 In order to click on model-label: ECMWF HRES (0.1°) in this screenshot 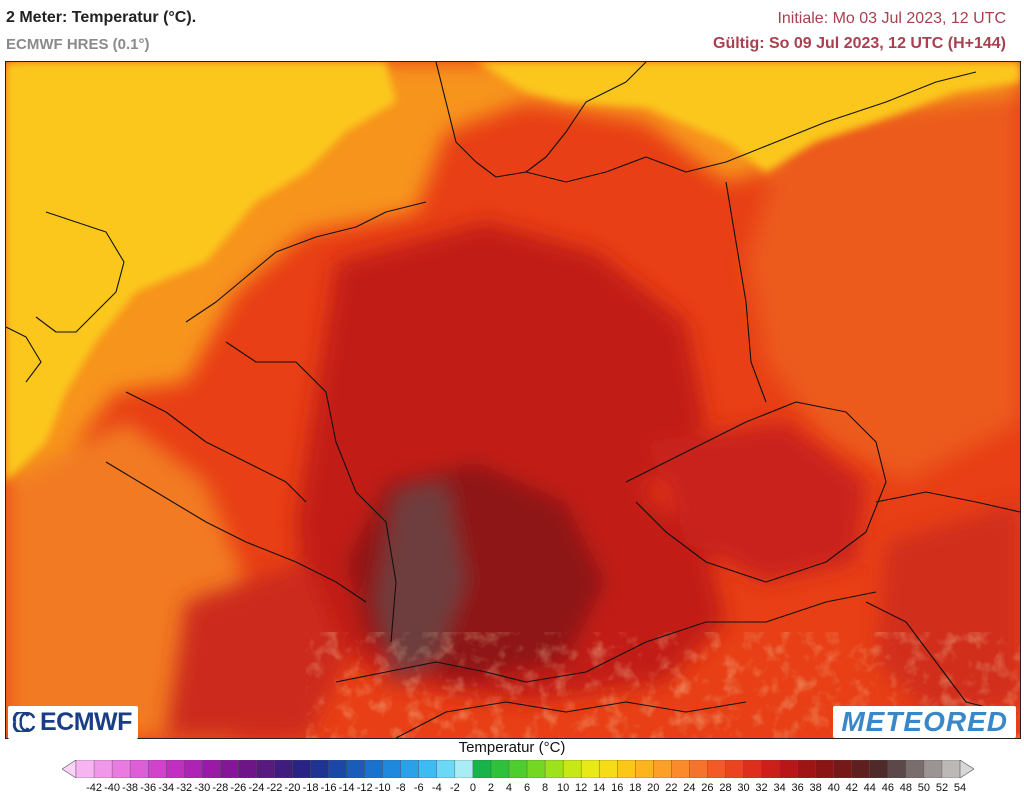, I will do `click(78, 44)`.